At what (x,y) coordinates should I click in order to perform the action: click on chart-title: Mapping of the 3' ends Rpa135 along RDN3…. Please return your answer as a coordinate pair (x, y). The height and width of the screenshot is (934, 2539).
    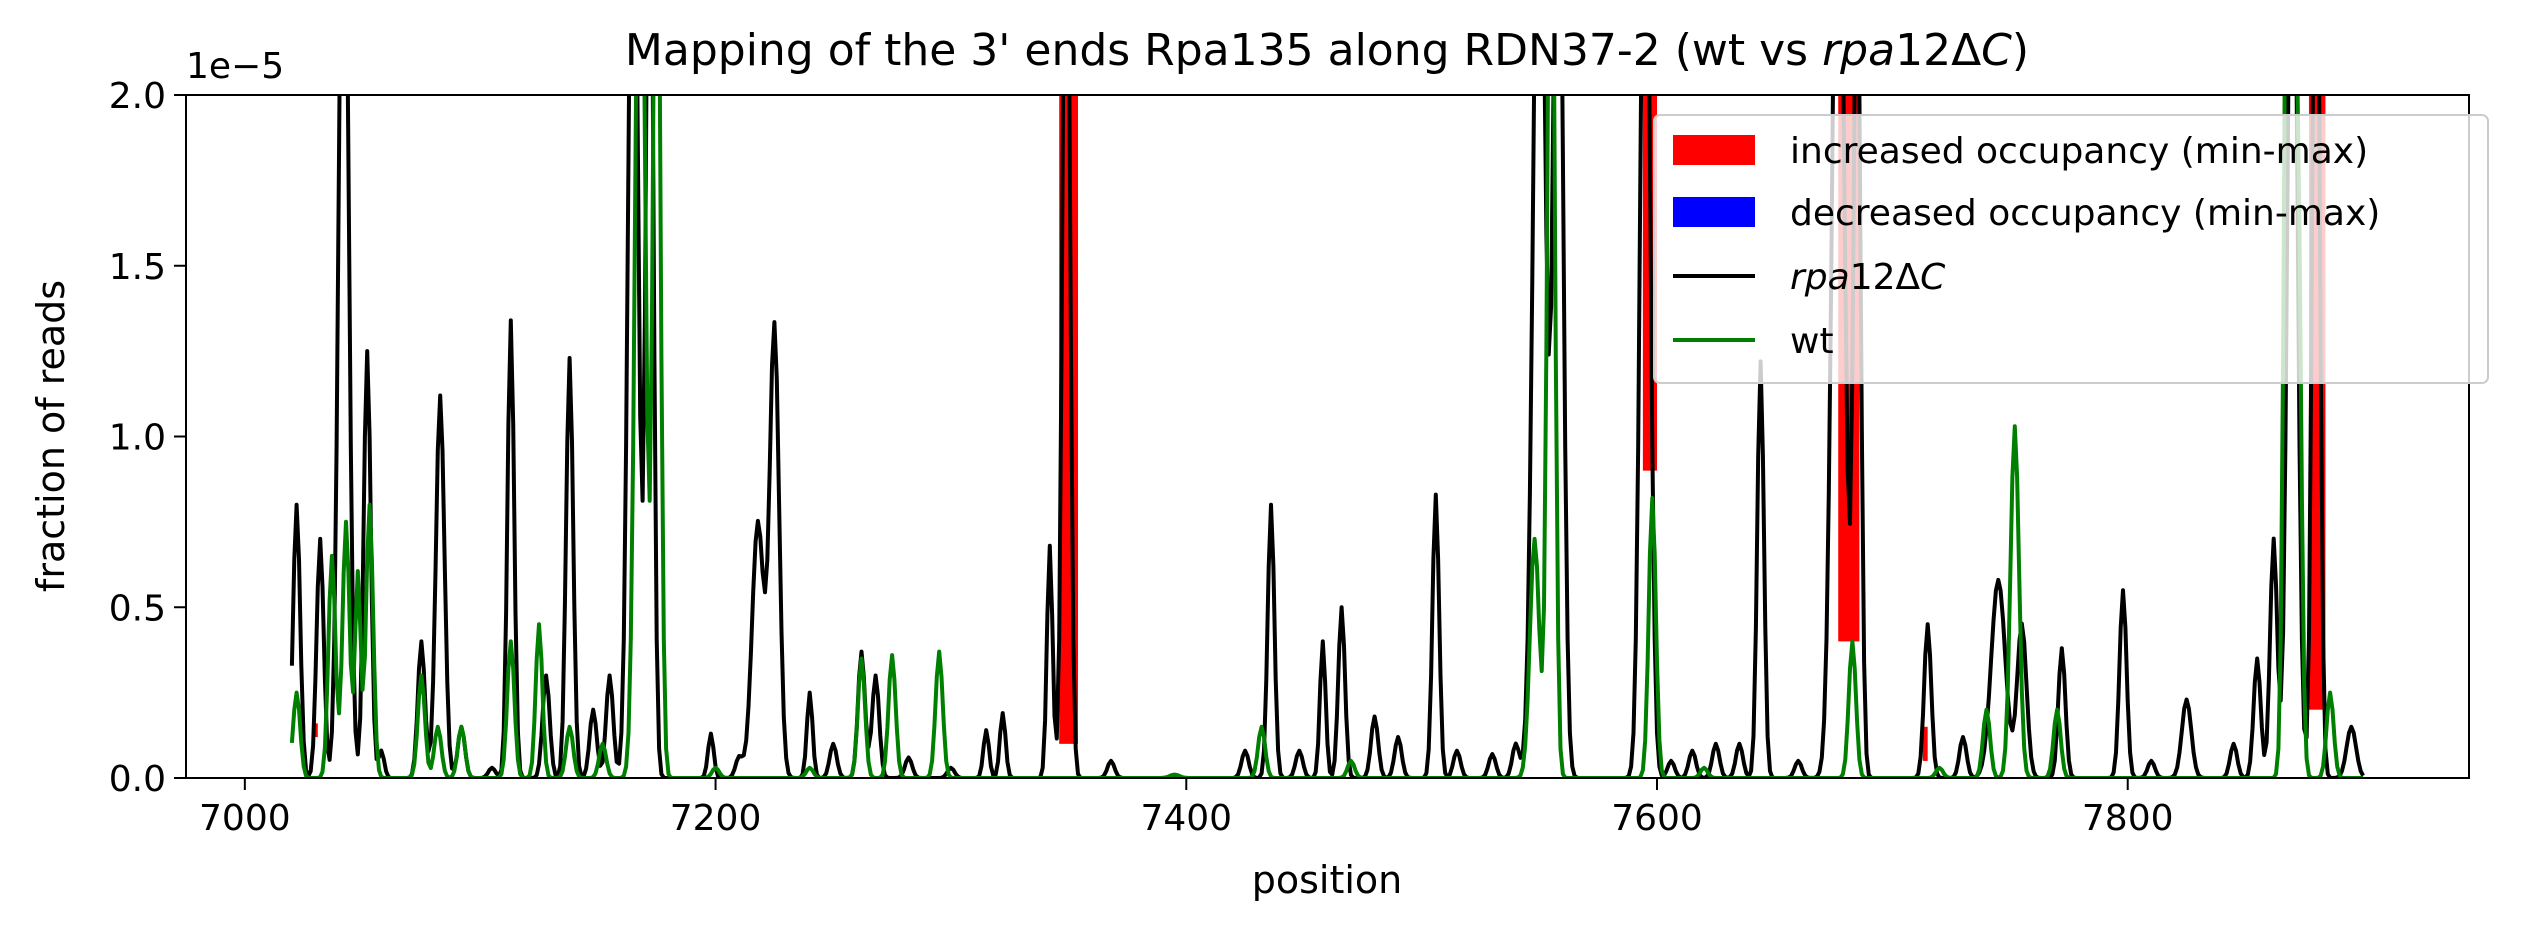
    Looking at the image, I should click on (1327, 50).